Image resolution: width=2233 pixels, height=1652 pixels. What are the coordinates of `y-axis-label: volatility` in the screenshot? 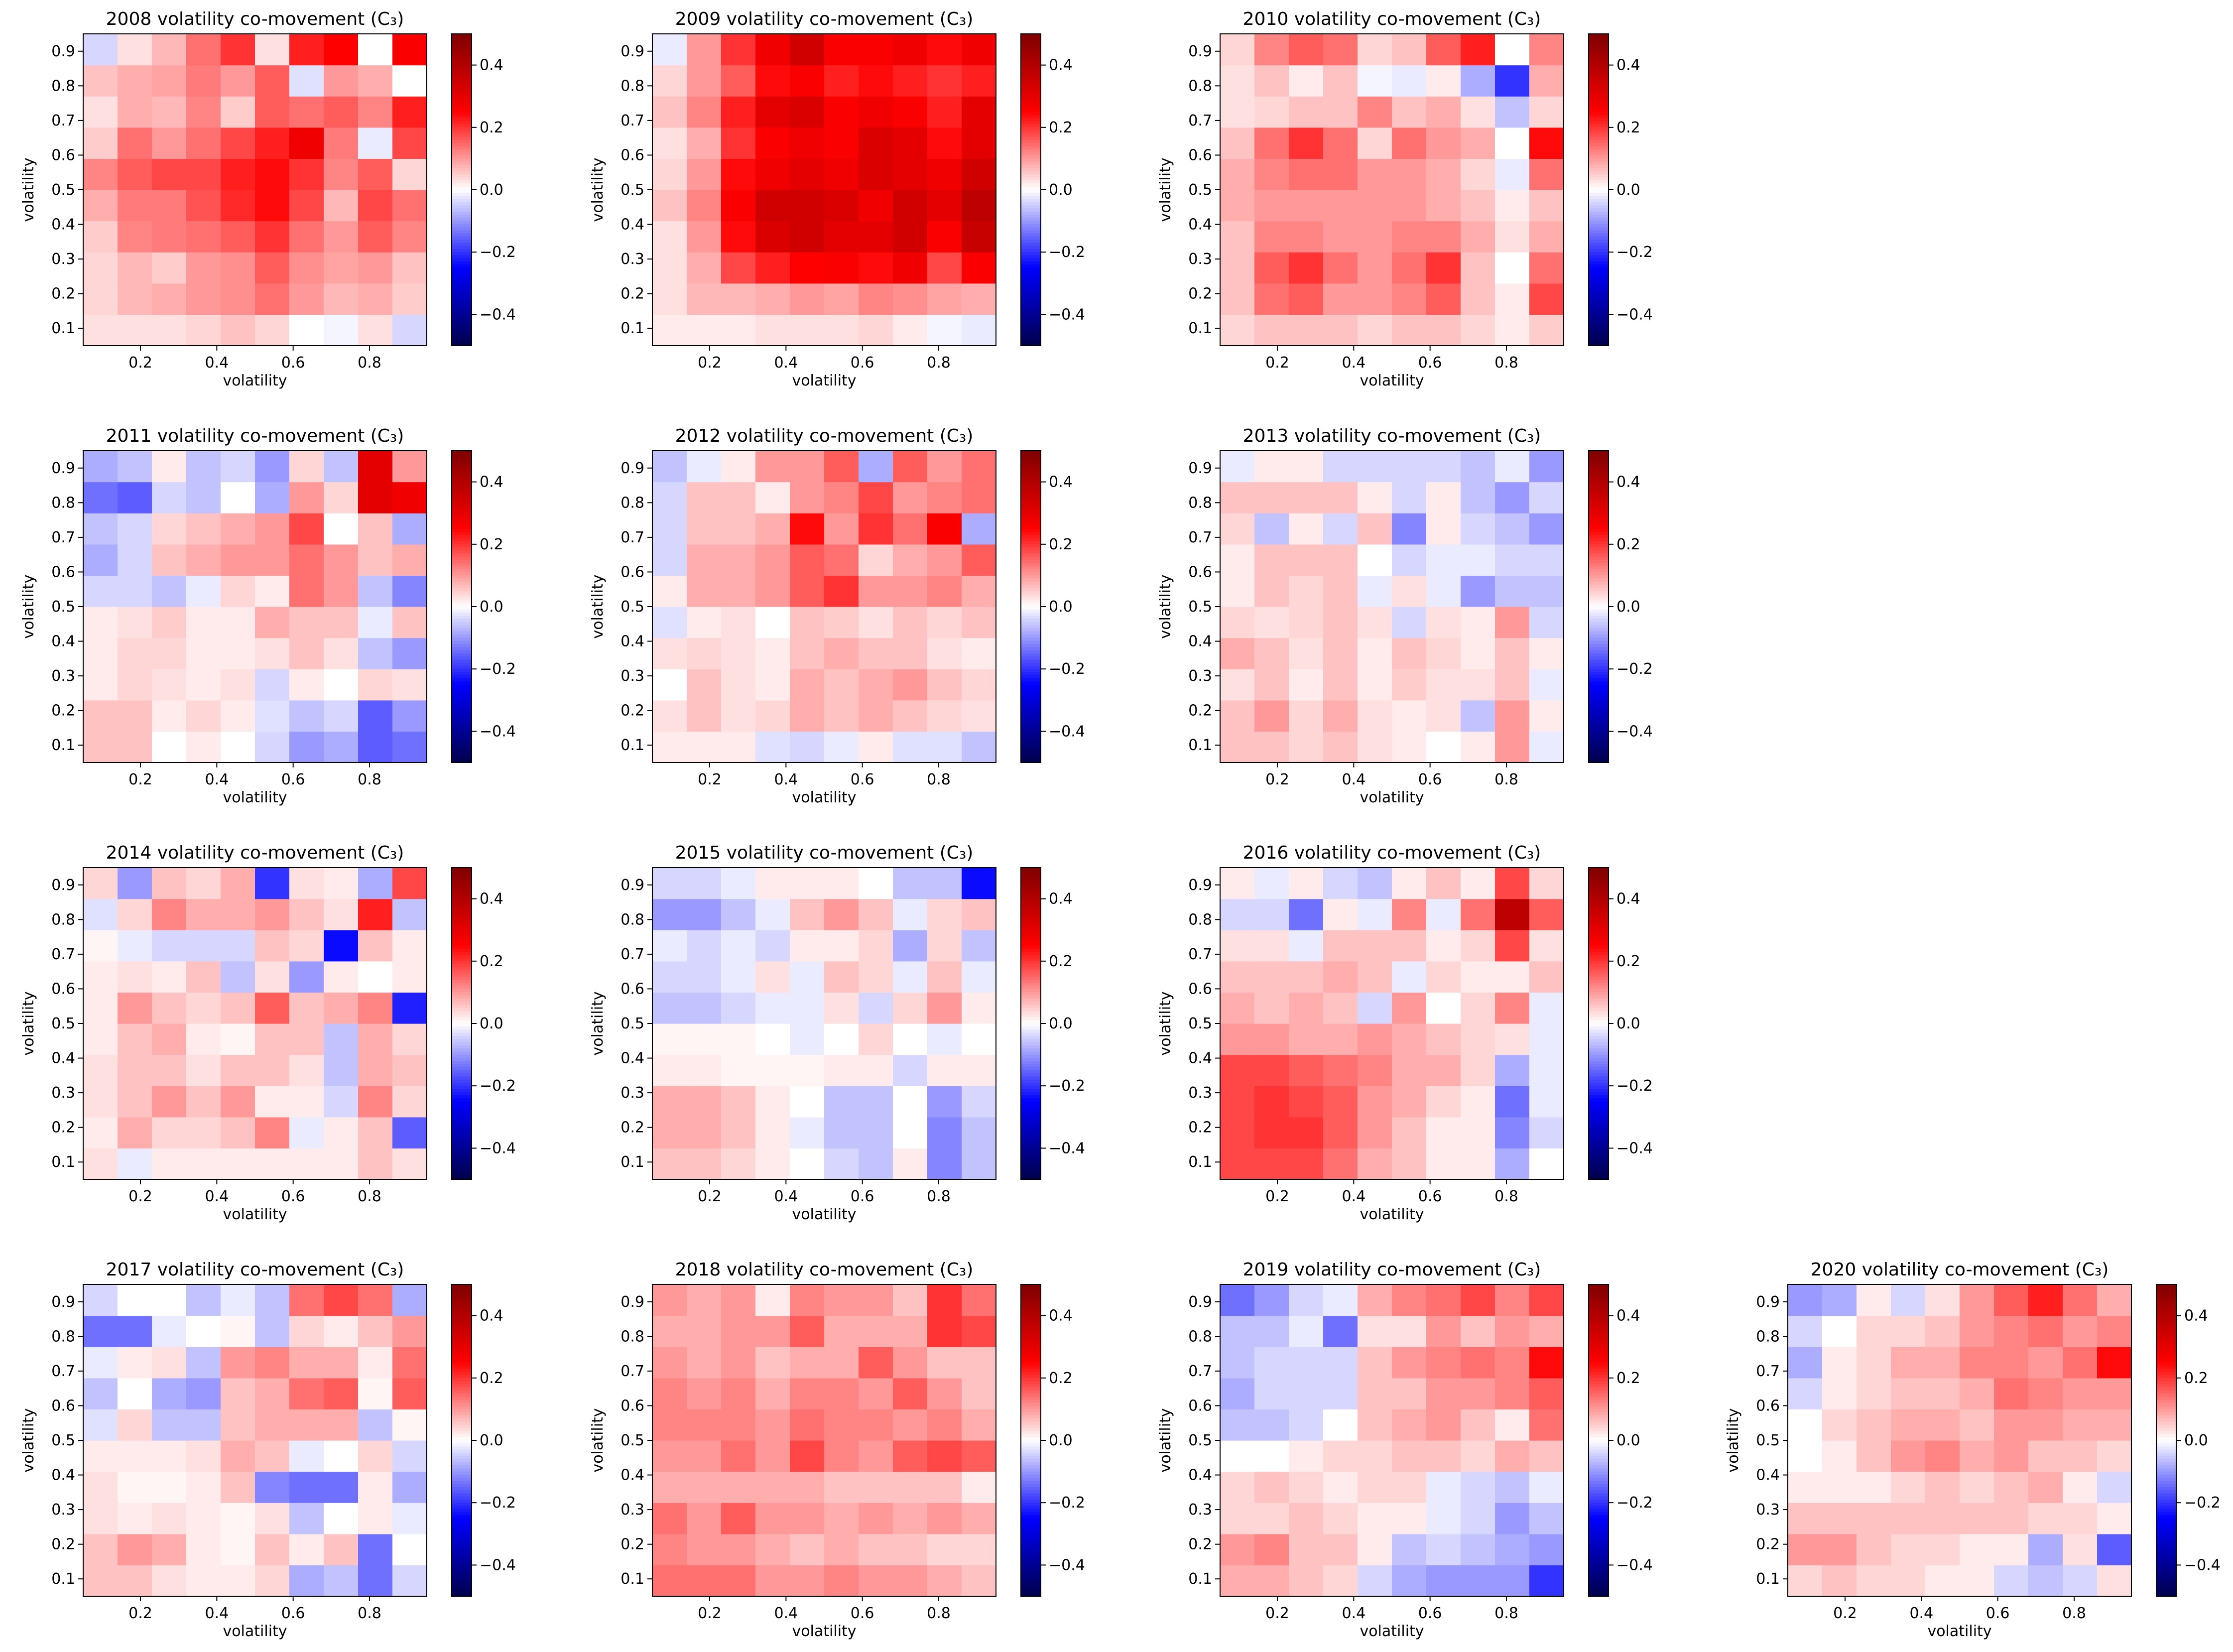 It's located at (598, 1023).